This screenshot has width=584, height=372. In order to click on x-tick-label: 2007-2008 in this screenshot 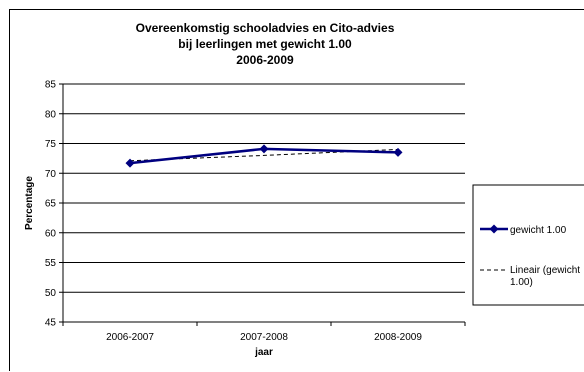, I will do `click(264, 337)`.